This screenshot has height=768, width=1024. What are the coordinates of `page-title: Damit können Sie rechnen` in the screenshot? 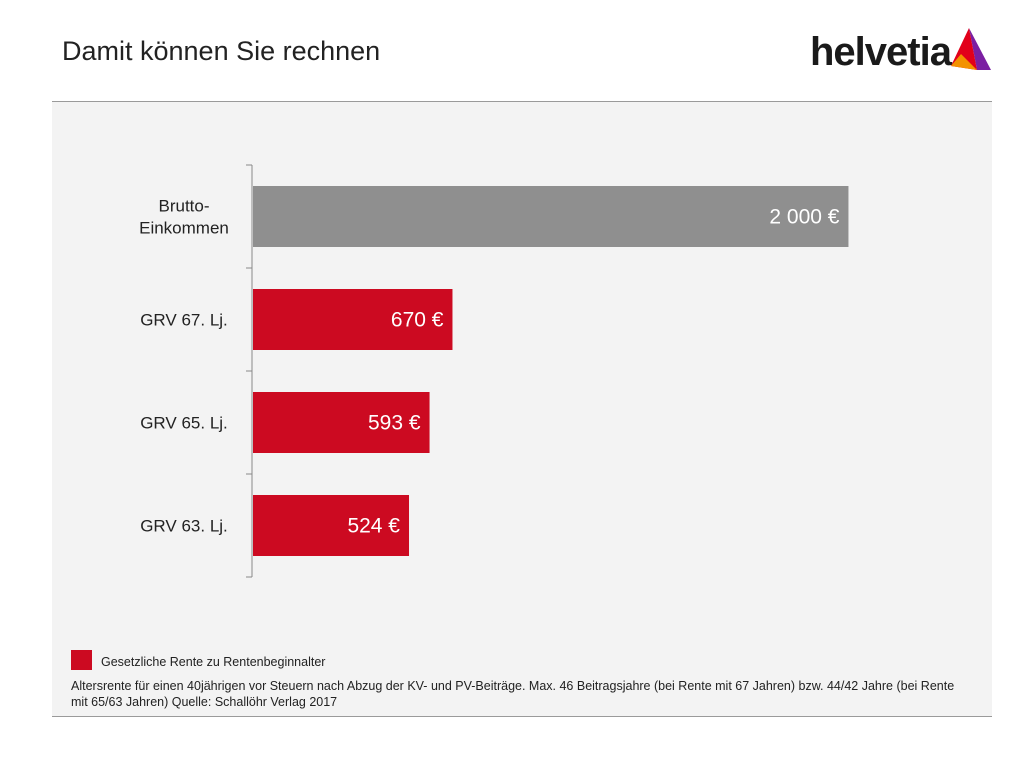 It's located at (221, 51).